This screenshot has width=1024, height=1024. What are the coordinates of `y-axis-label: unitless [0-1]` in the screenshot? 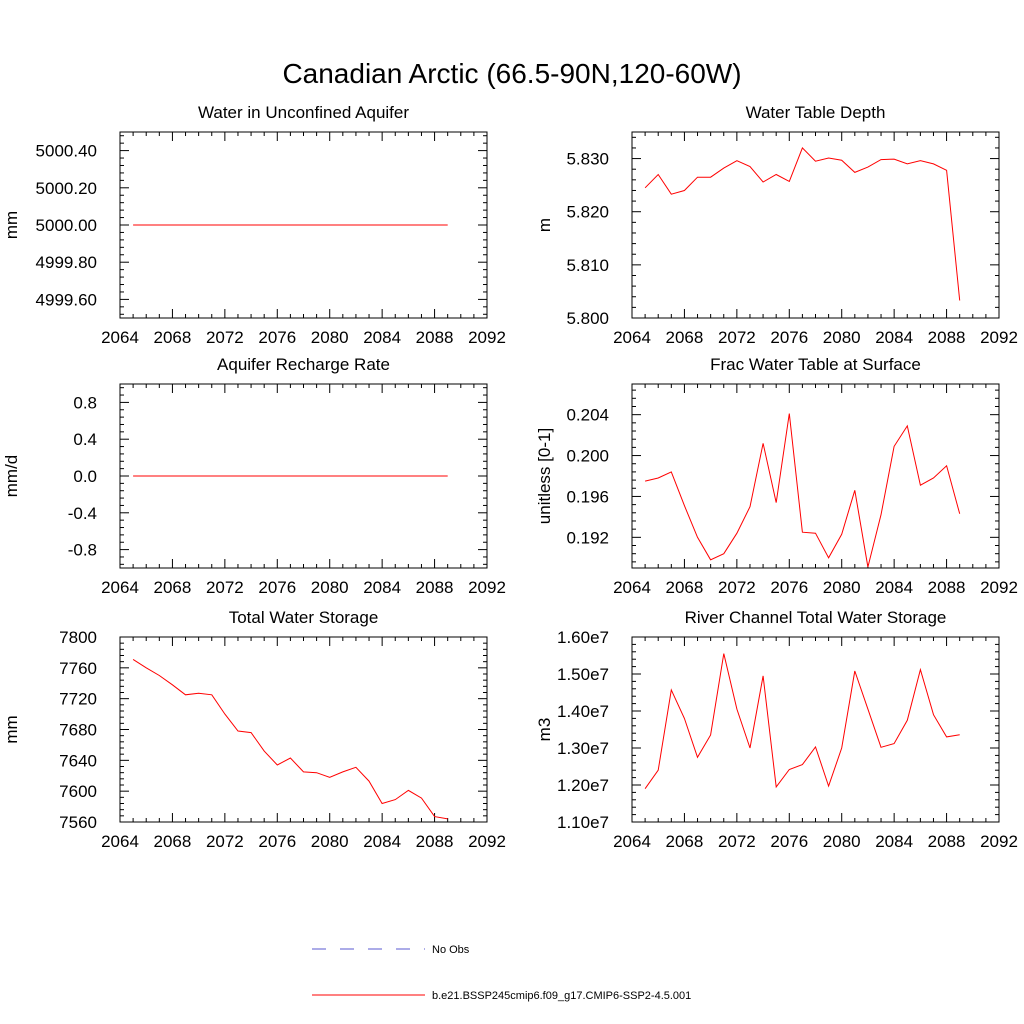 It's located at (544, 476).